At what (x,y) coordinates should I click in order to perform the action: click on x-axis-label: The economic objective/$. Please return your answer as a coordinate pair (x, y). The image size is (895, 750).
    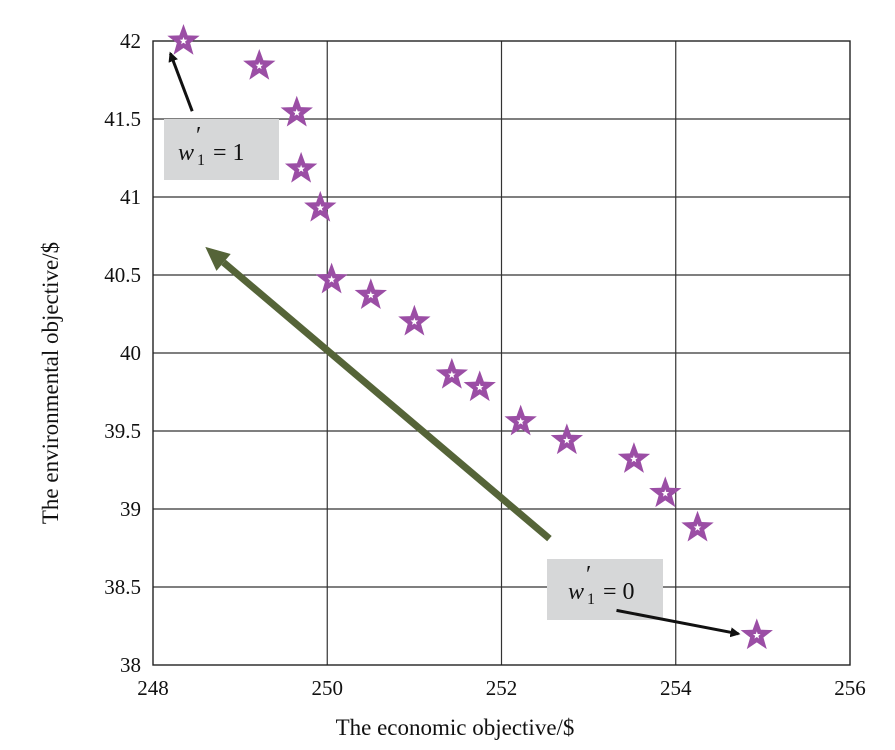
    Looking at the image, I should click on (455, 727).